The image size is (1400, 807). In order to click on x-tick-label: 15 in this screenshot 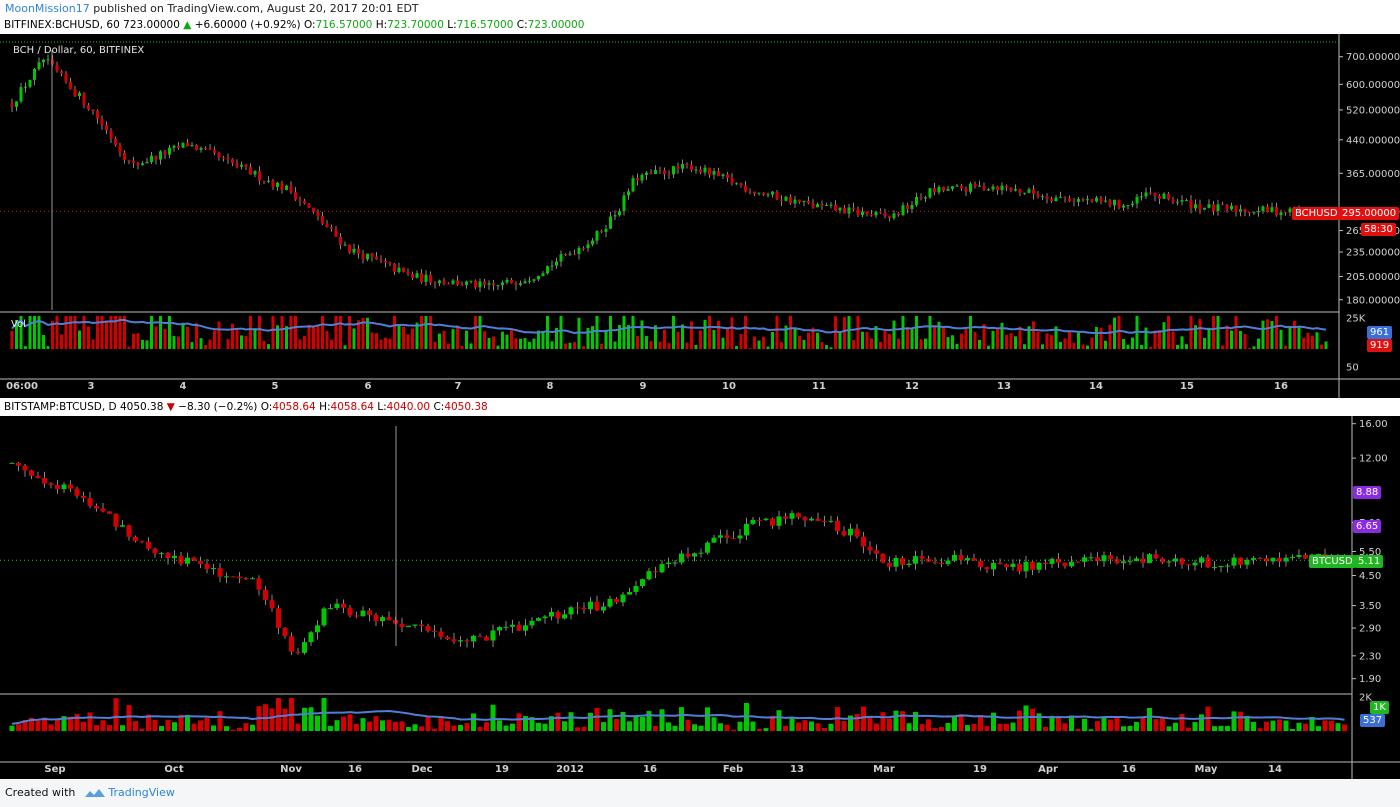, I will do `click(1187, 386)`.